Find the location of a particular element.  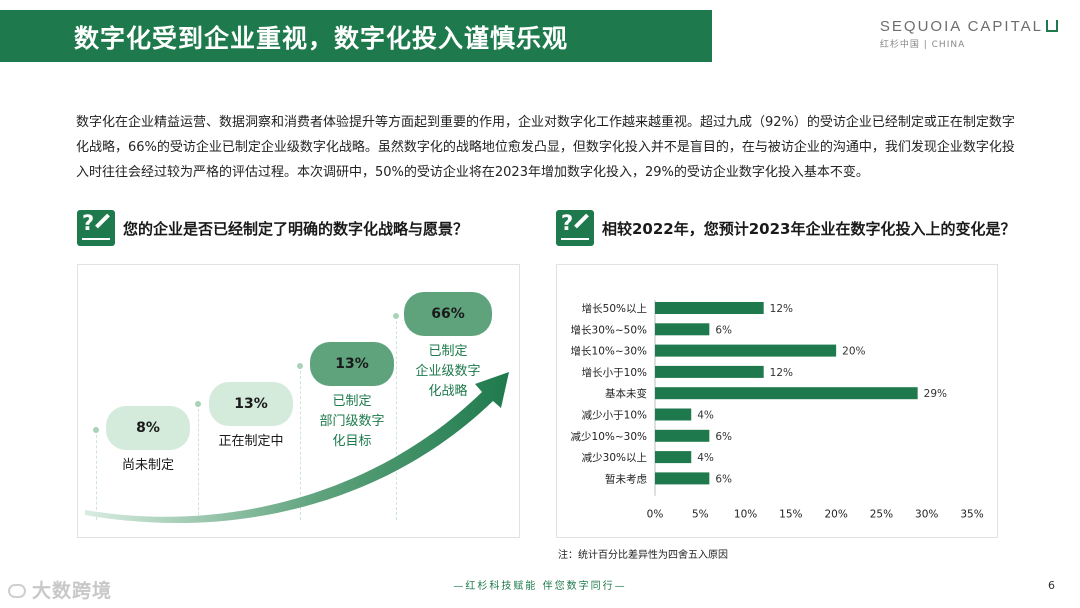

footer-slogan: —红杉科技赋能 伴您数字同行— is located at coordinates (540, 586).